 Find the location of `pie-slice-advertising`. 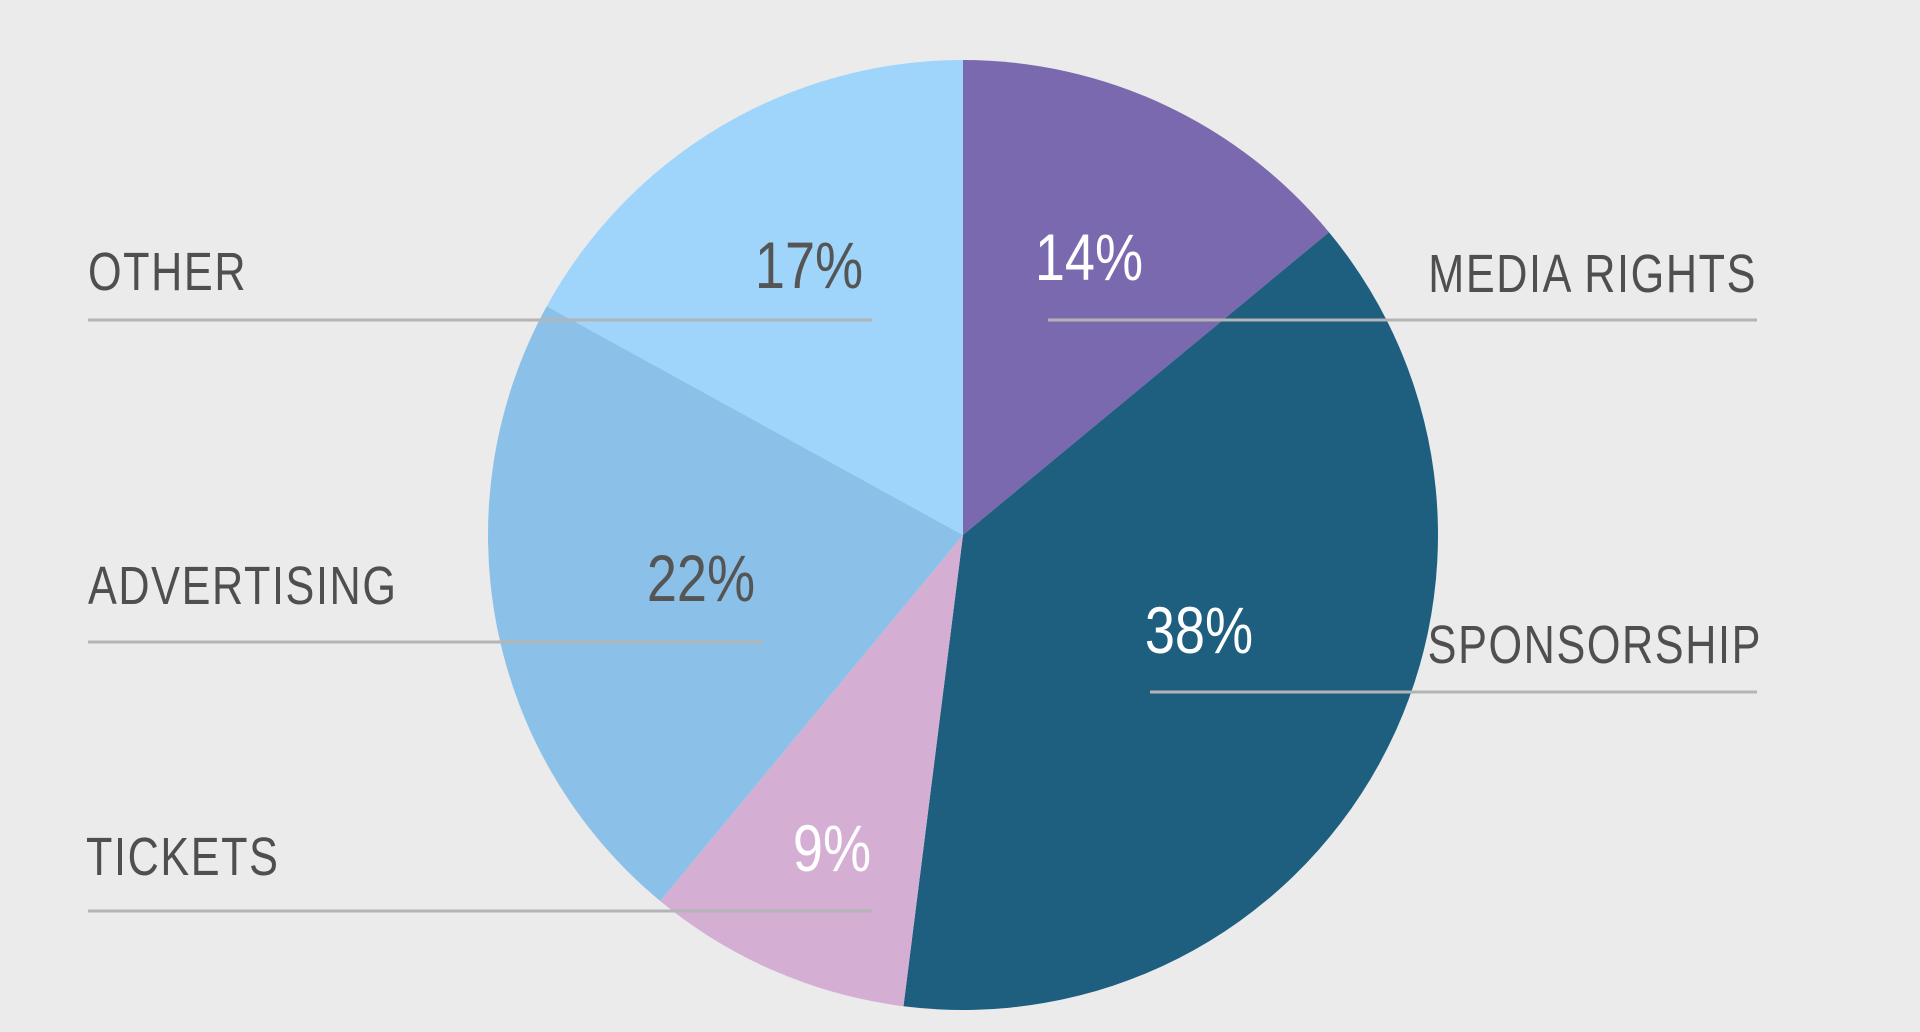

pie-slice-advertising is located at coordinates (725, 603).